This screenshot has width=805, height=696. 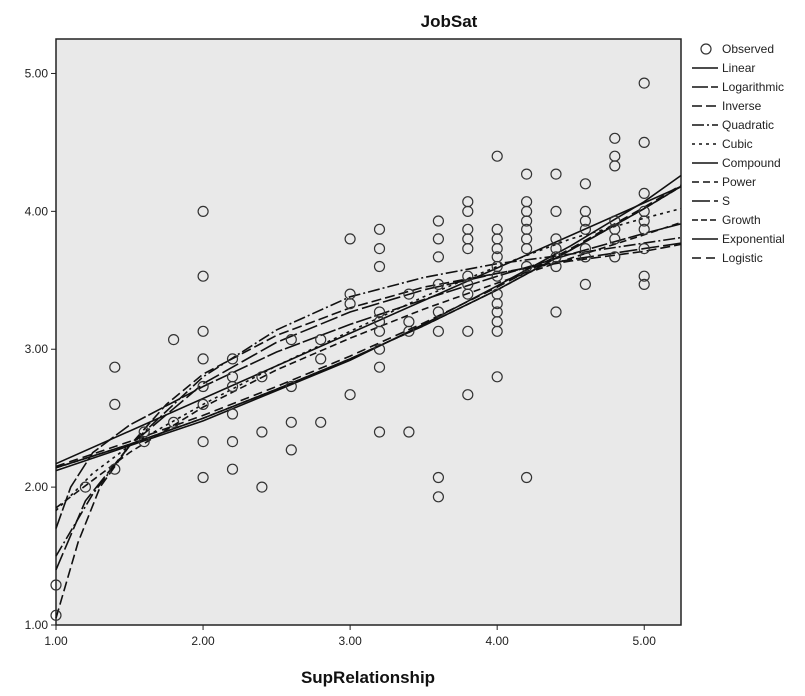 I want to click on y-axis: 1.00 2.00 3.00 4.00 5.00, so click(x=40, y=349).